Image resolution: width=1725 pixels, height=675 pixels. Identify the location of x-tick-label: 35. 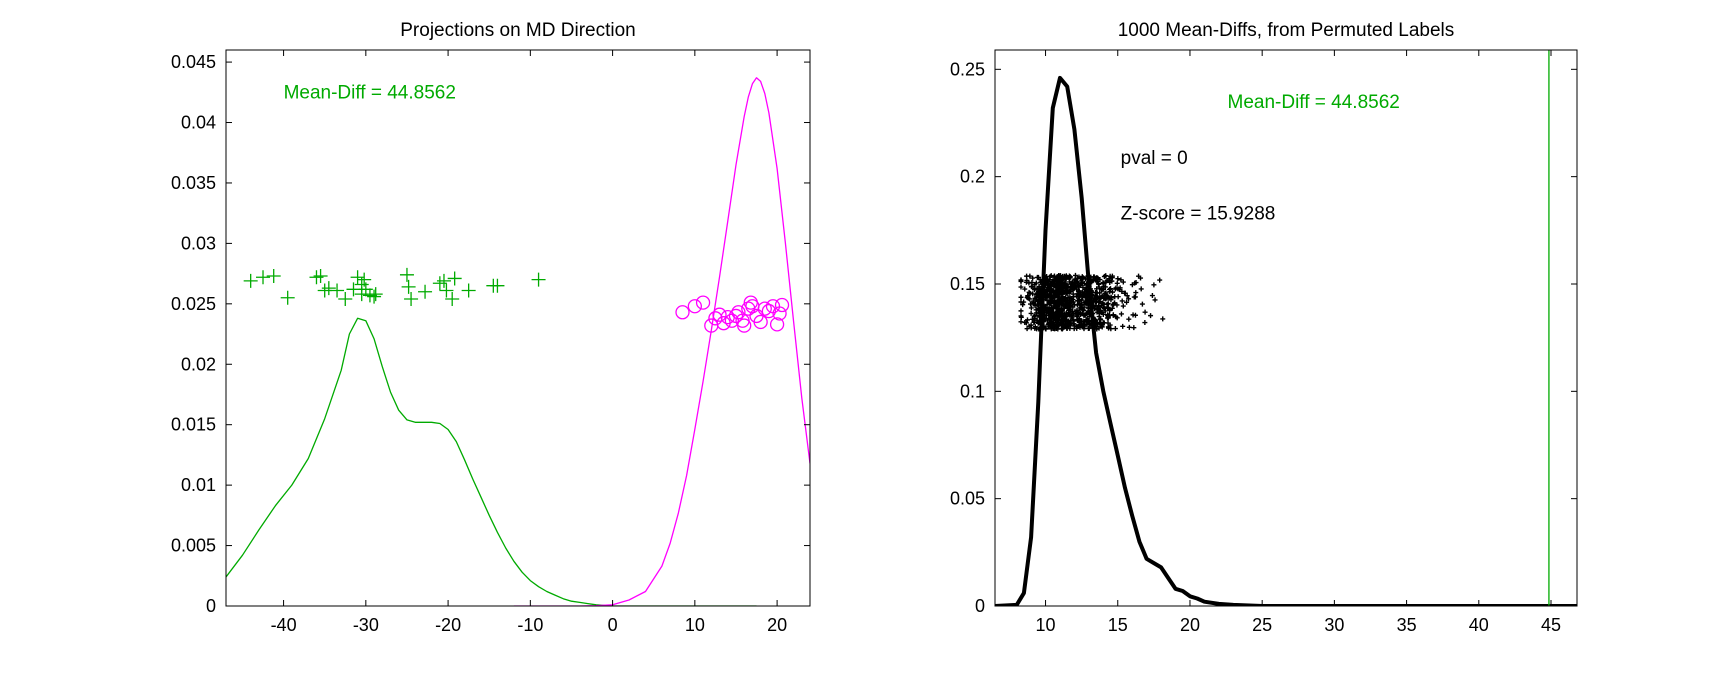
(1407, 625).